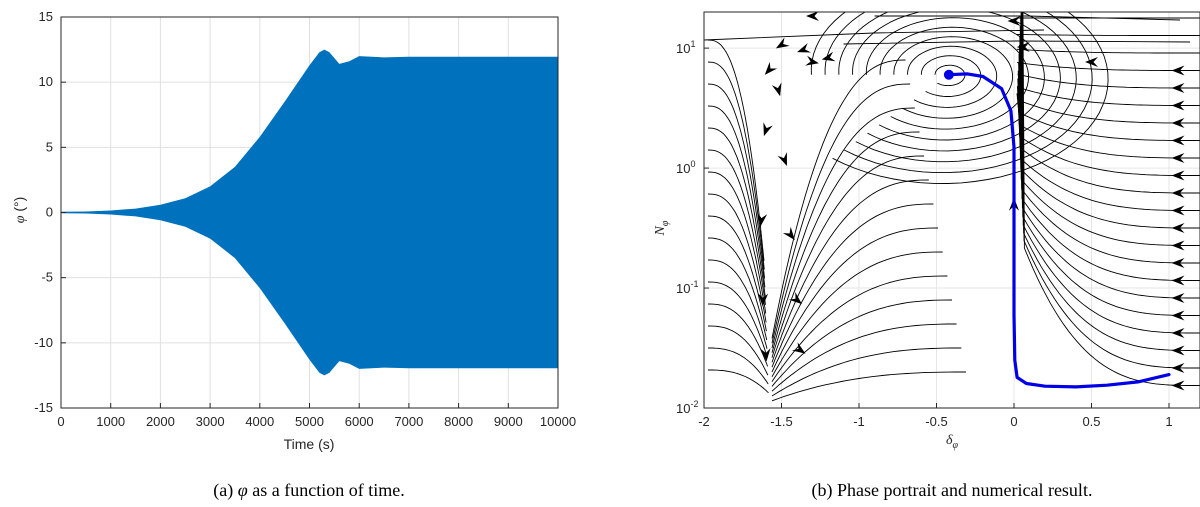 The width and height of the screenshot is (1200, 507). I want to click on x-tick-label: -1, so click(859, 421).